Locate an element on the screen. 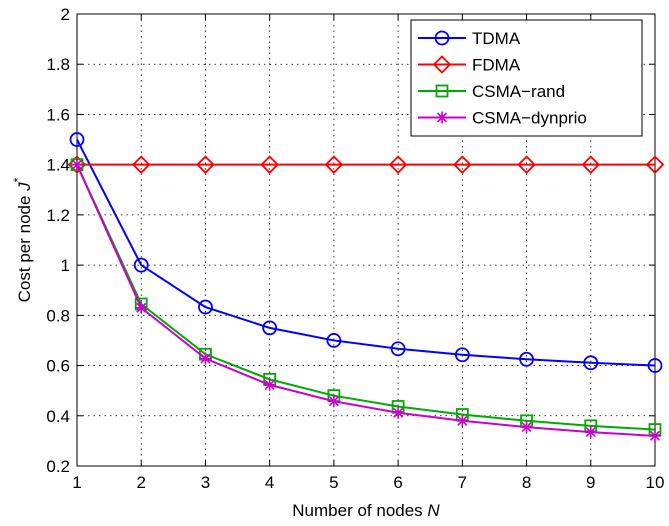 This screenshot has height=526, width=669. y-axis-label: Cost per node J* is located at coordinates (22, 239).